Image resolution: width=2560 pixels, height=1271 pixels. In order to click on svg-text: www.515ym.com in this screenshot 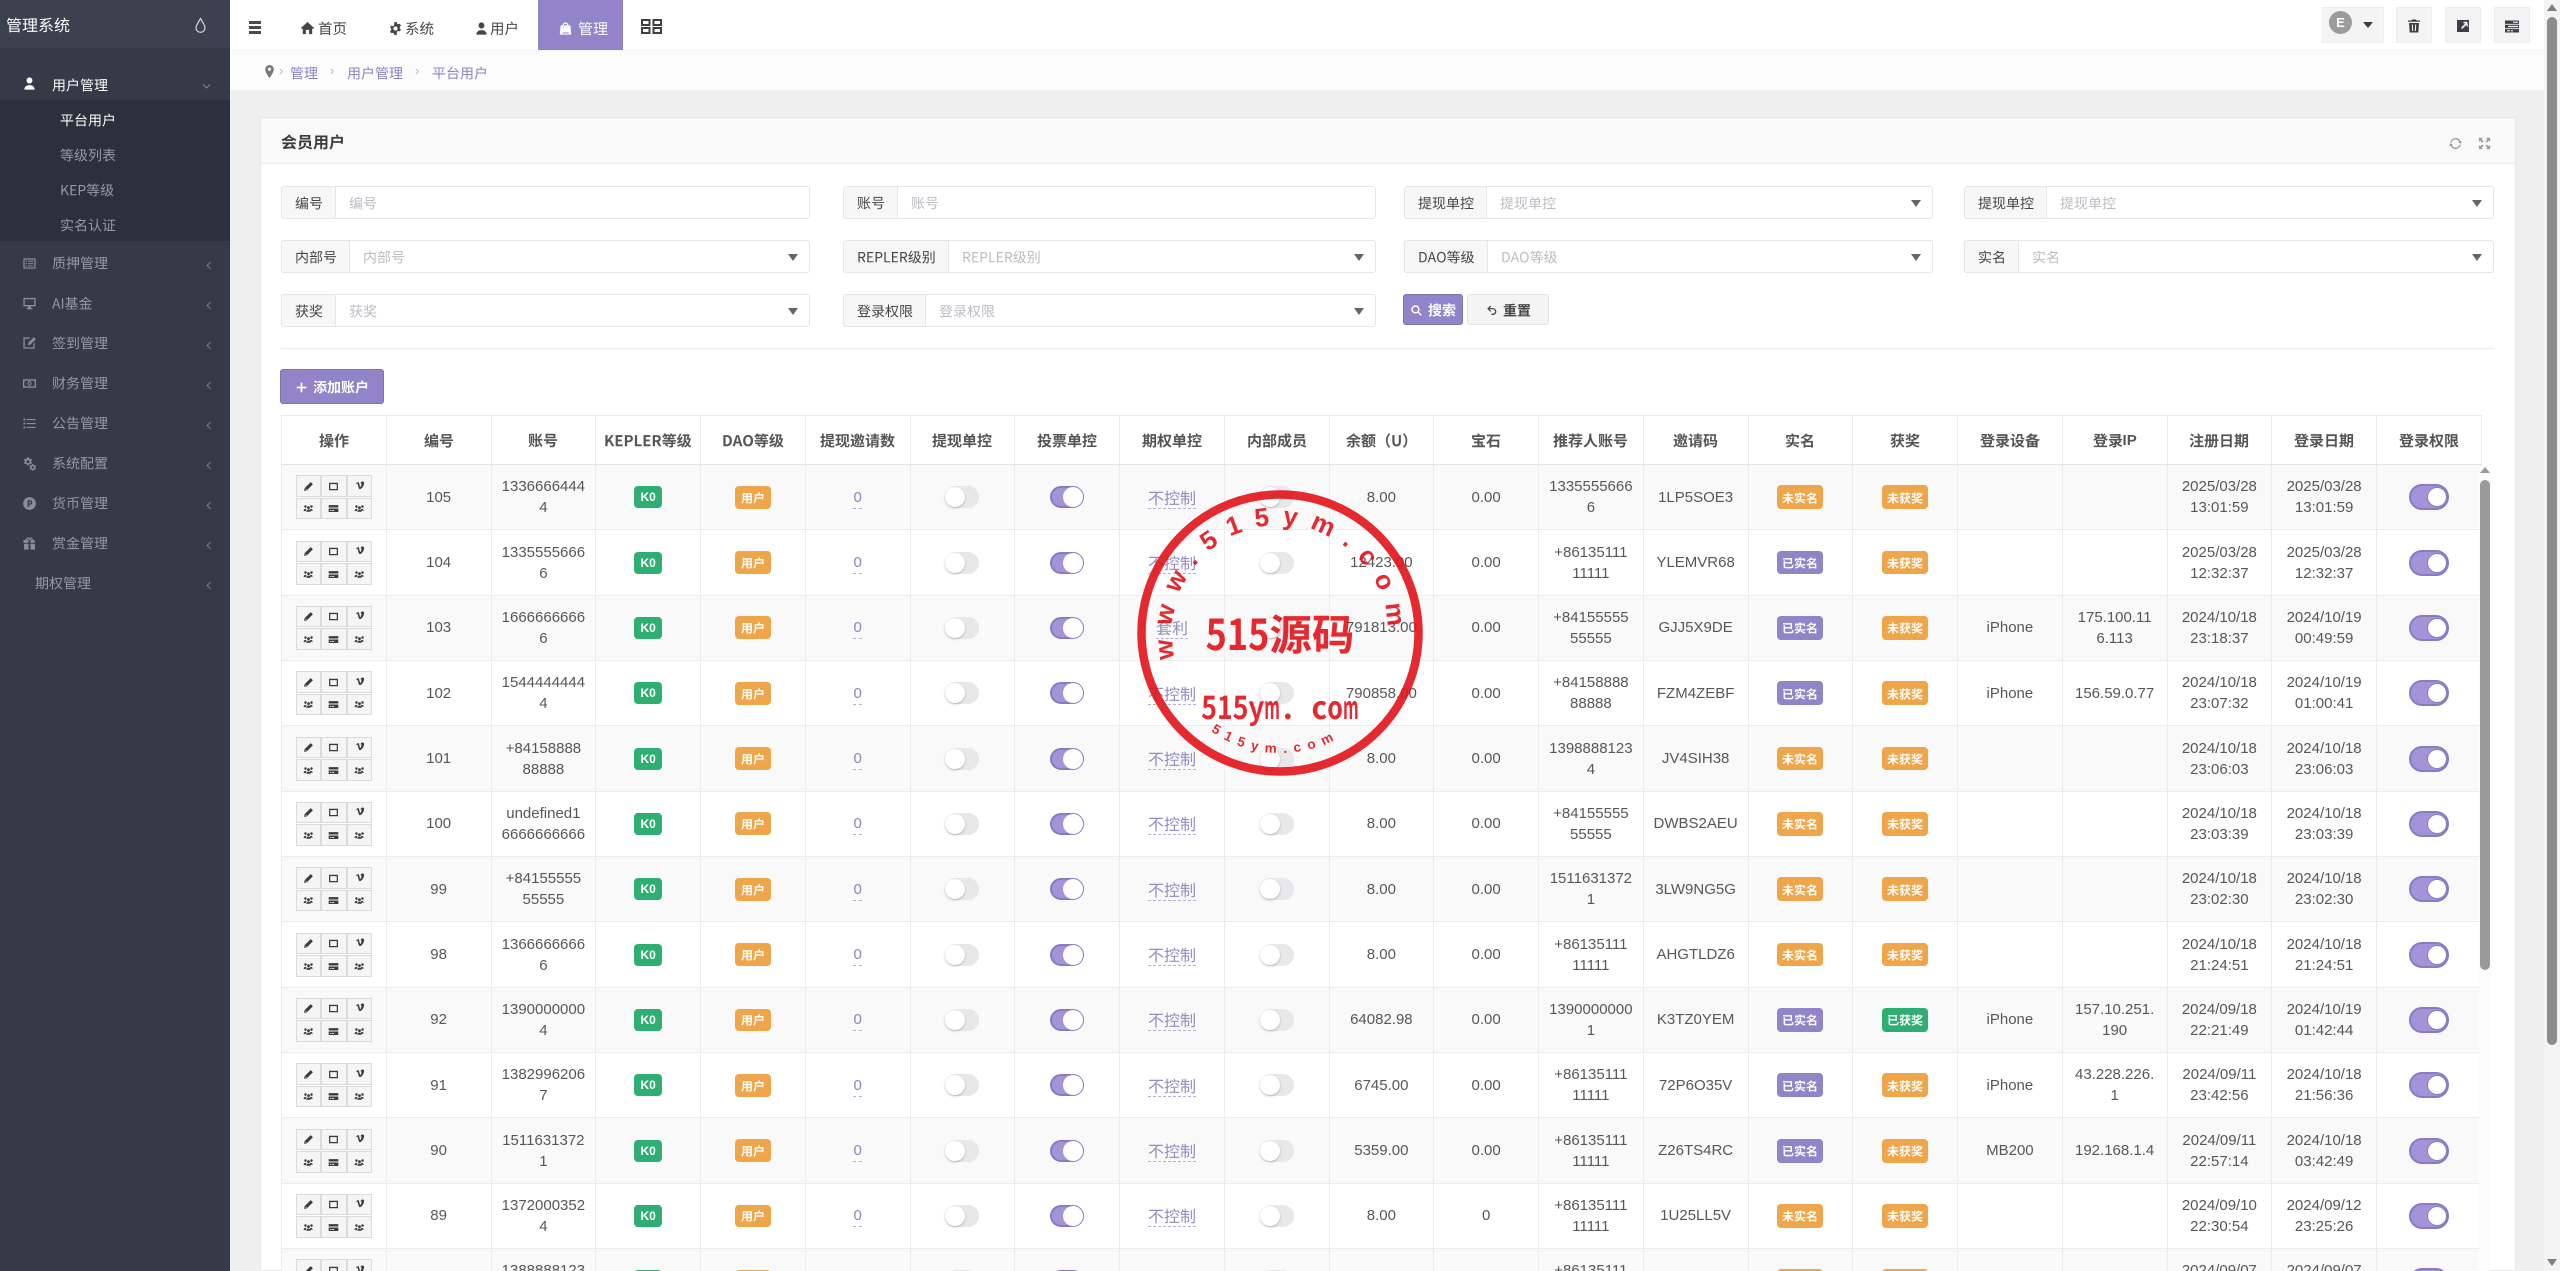, I will do `click(1280, 581)`.